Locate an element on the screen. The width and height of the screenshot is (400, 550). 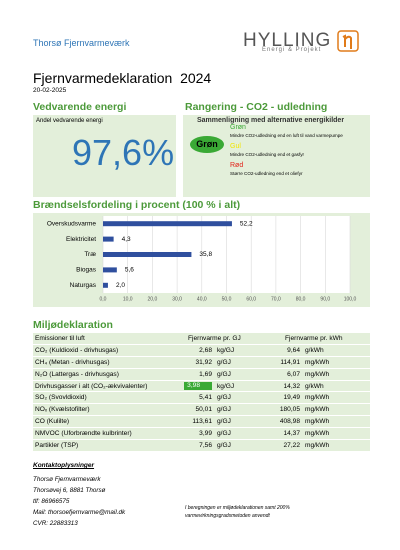
value-label: 5,6 is located at coordinates (129, 270).